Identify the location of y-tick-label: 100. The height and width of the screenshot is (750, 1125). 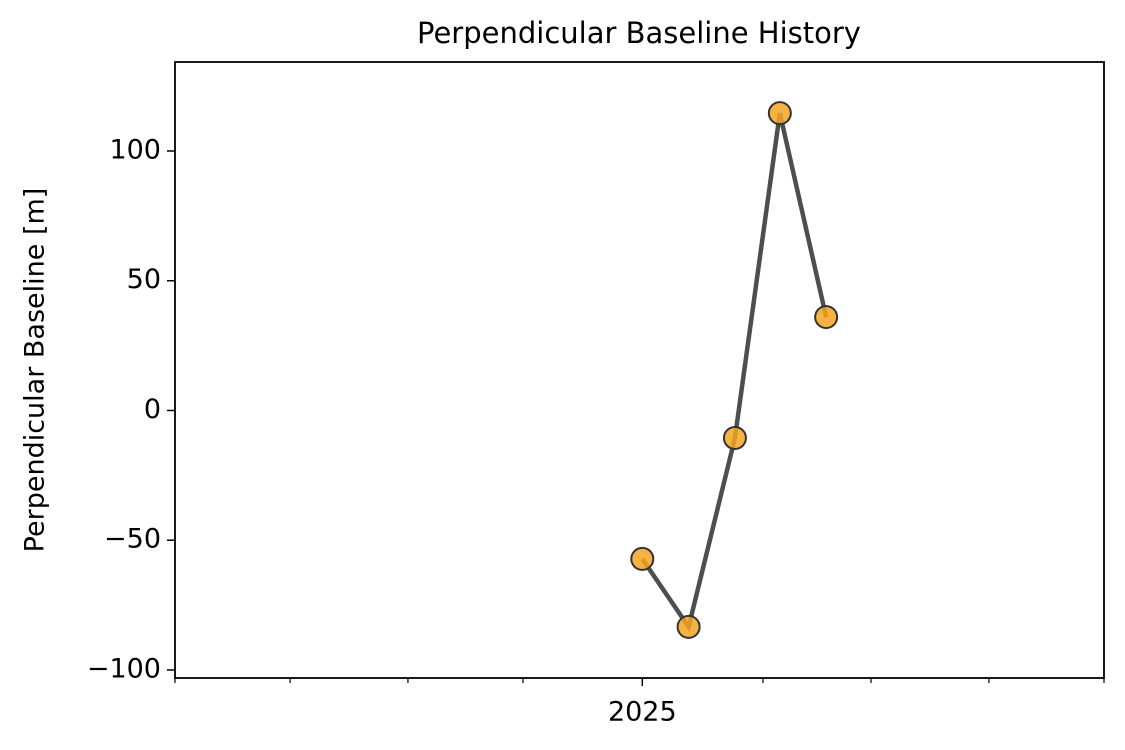
(135, 150).